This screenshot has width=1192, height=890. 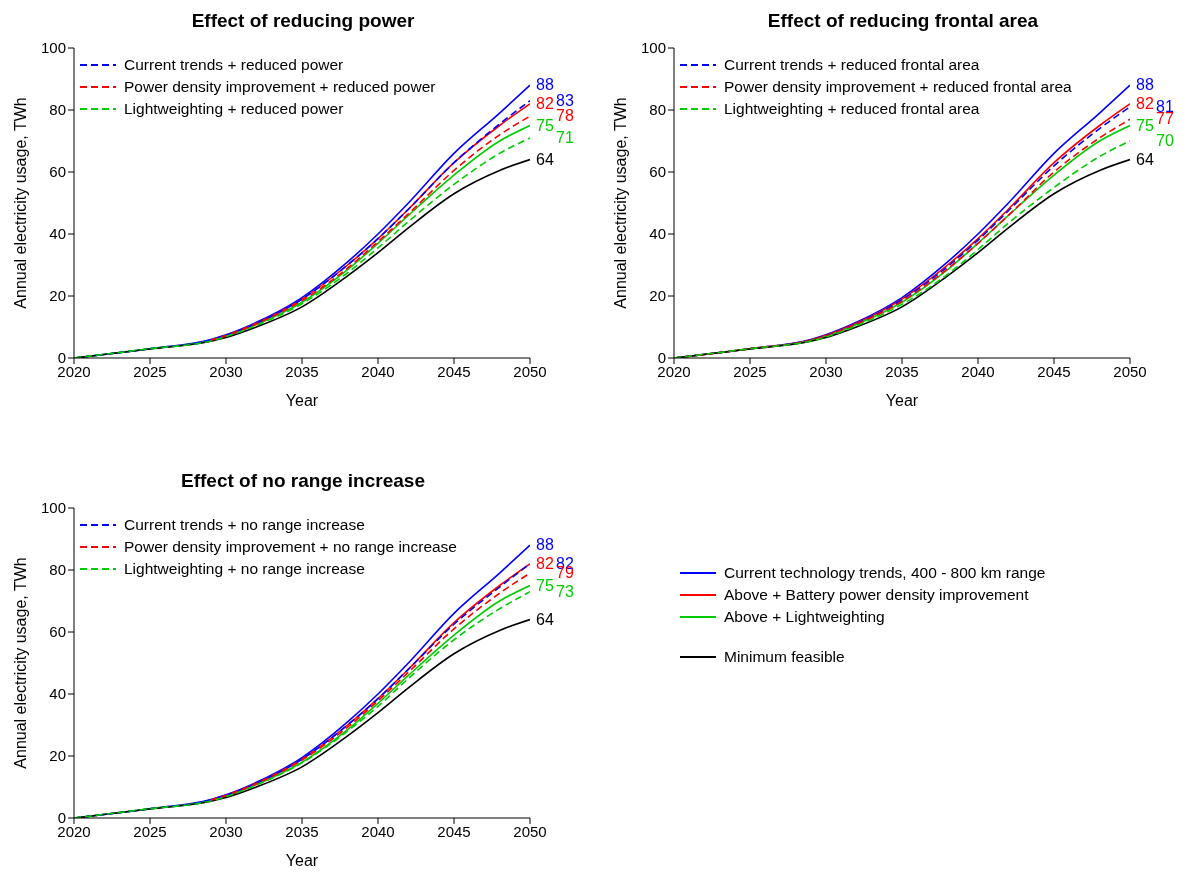 I want to click on legend-label: Above + Battery power density improvement, so click(x=876, y=595).